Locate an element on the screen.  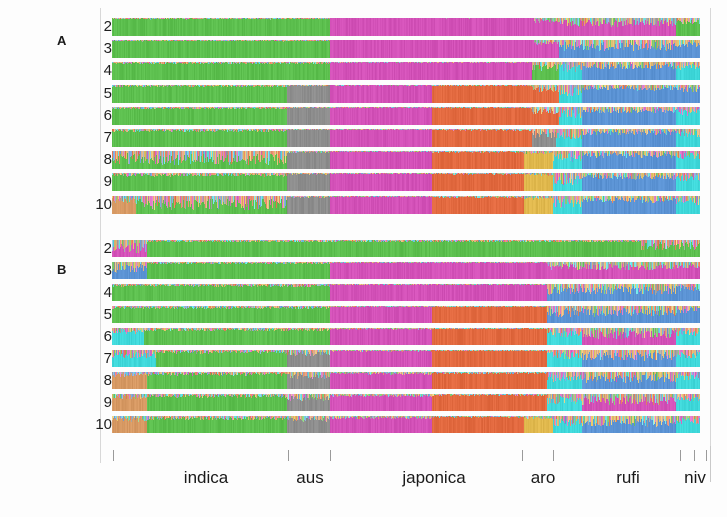
k-label-b-7: 7 is located at coordinates (86, 359).